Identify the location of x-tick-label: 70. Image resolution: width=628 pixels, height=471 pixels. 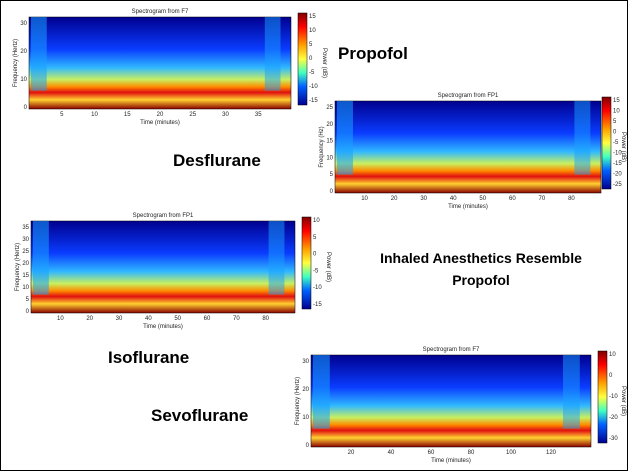
(542, 199).